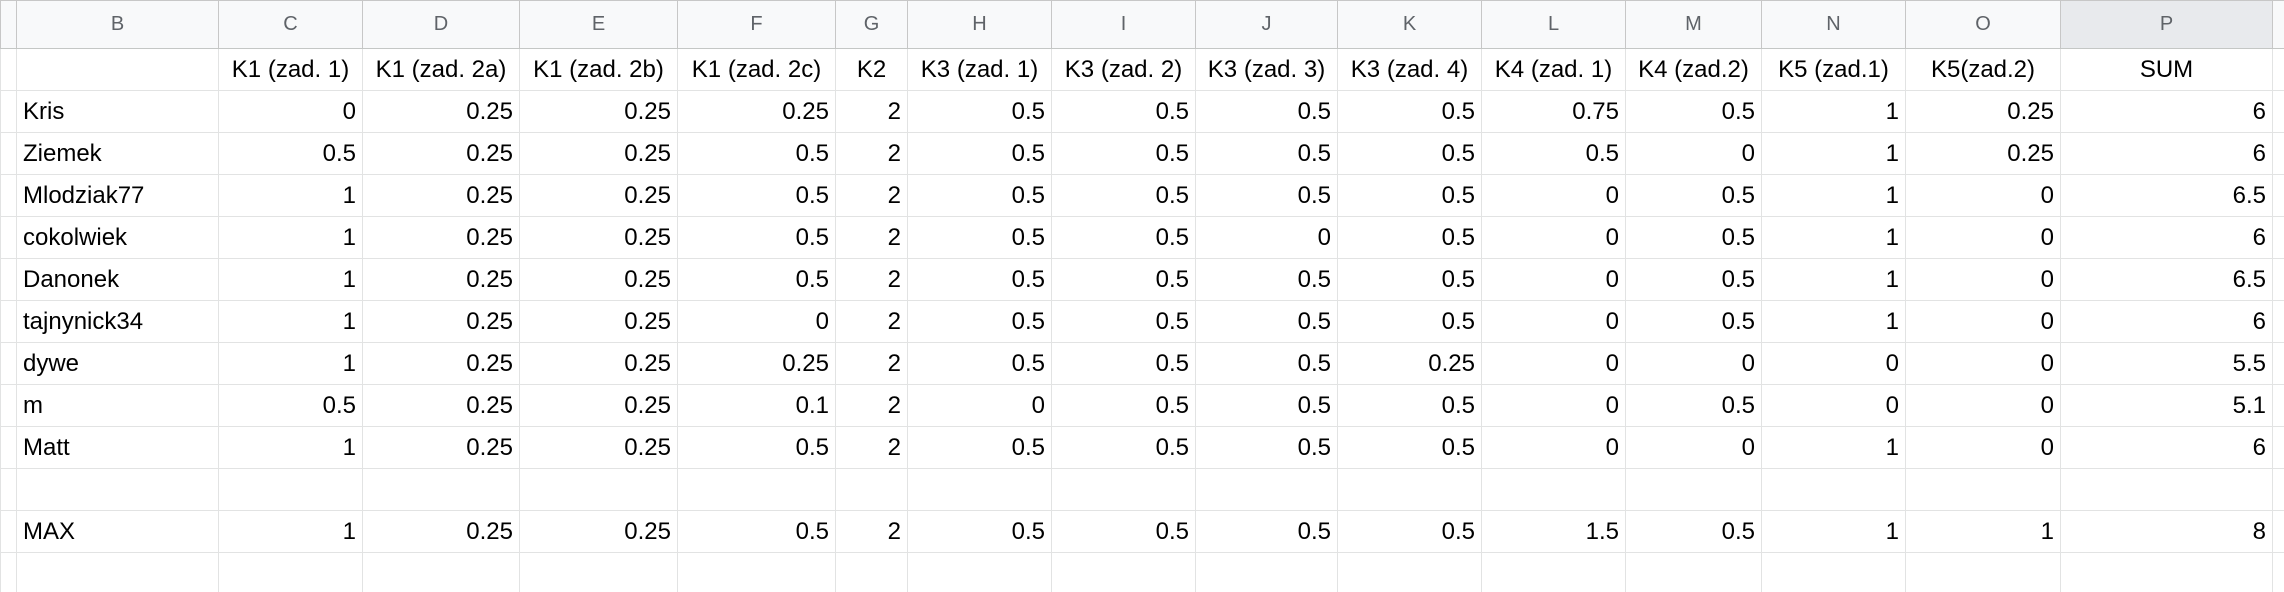 This screenshot has height=592, width=2284. I want to click on column-header-o: O, so click(1983, 24).